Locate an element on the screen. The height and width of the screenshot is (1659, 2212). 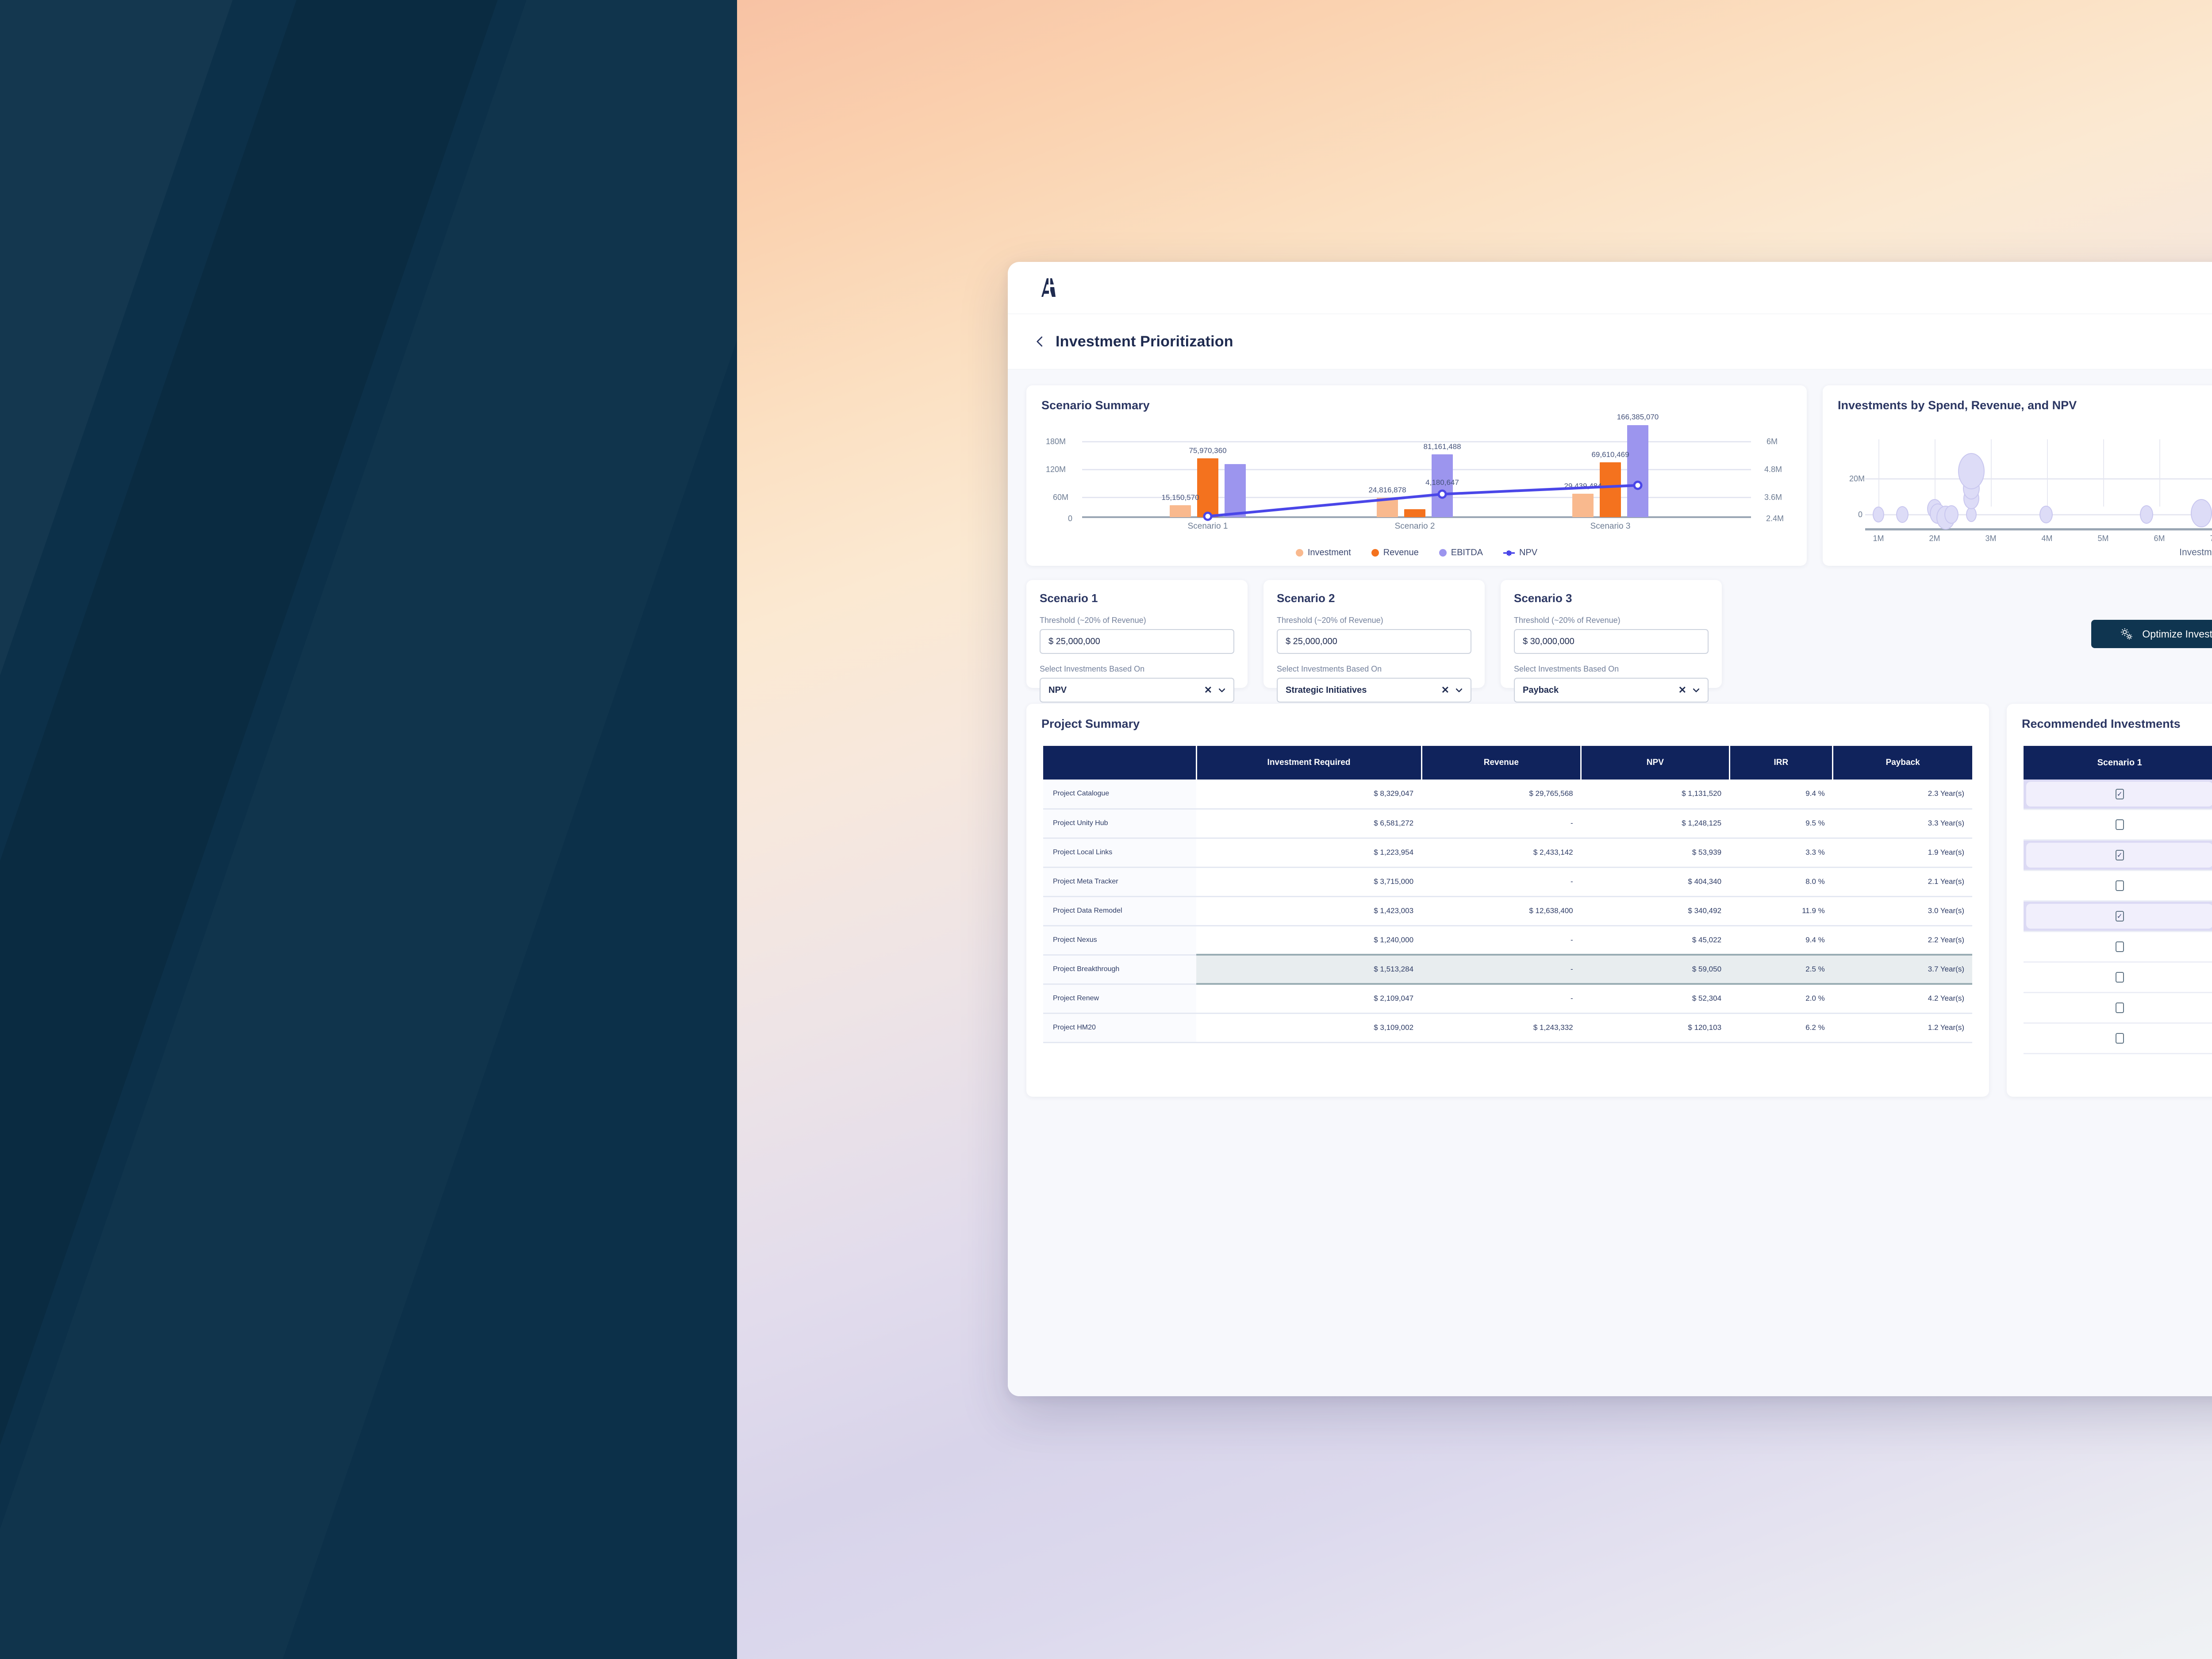
select-basis-dropdown: Payback ✕ is located at coordinates (1612, 691).